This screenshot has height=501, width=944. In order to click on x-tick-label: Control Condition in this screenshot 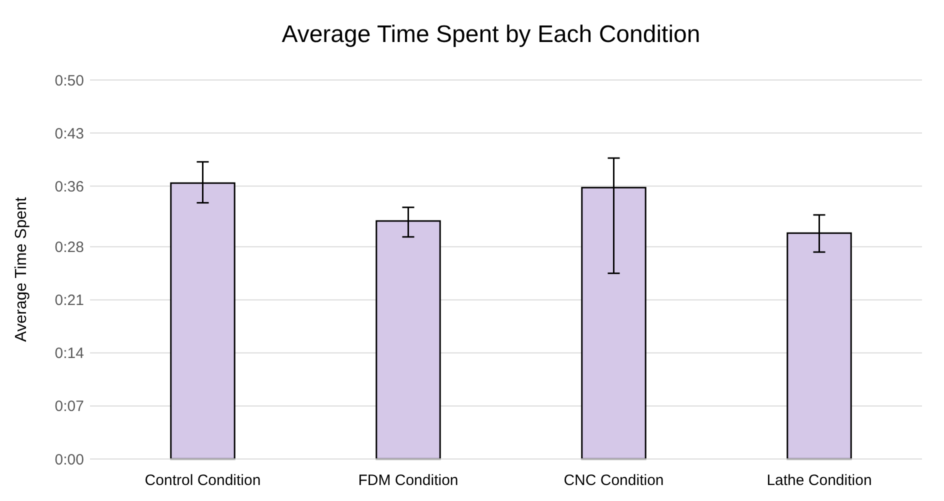, I will do `click(202, 480)`.